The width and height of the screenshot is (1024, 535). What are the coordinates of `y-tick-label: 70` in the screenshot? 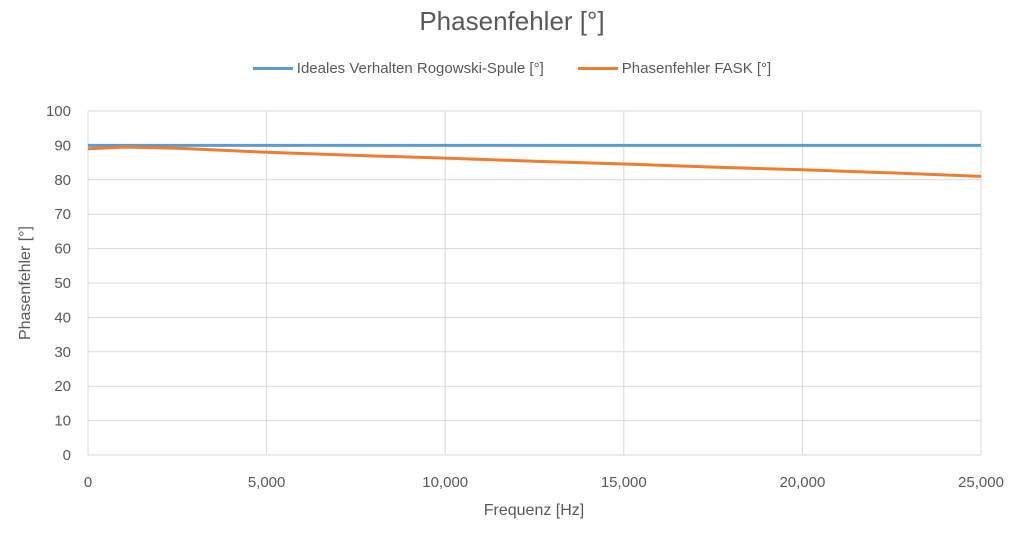 It's located at (62, 214).